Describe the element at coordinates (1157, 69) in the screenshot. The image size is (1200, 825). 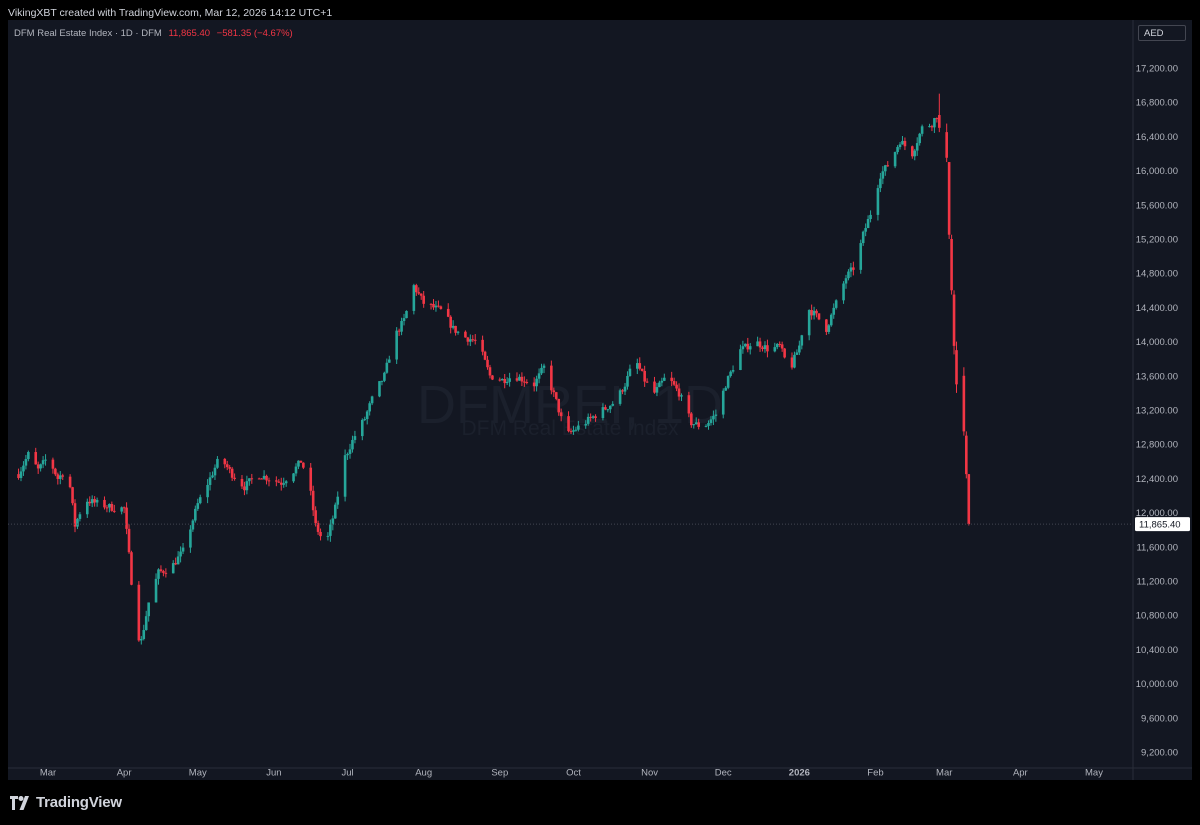
I see `price-tick-label: 17,200.00` at that location.